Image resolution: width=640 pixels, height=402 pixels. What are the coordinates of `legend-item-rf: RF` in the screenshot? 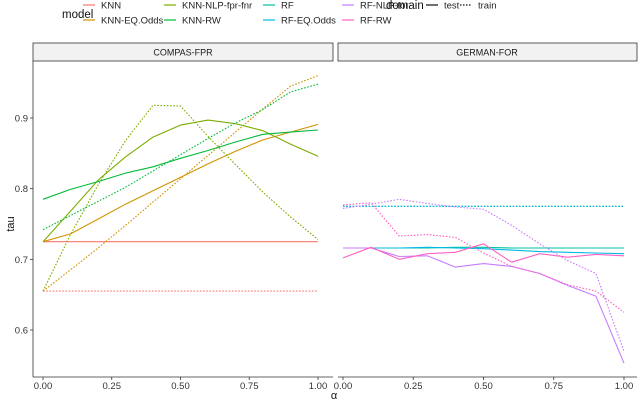 It's located at (278, 6).